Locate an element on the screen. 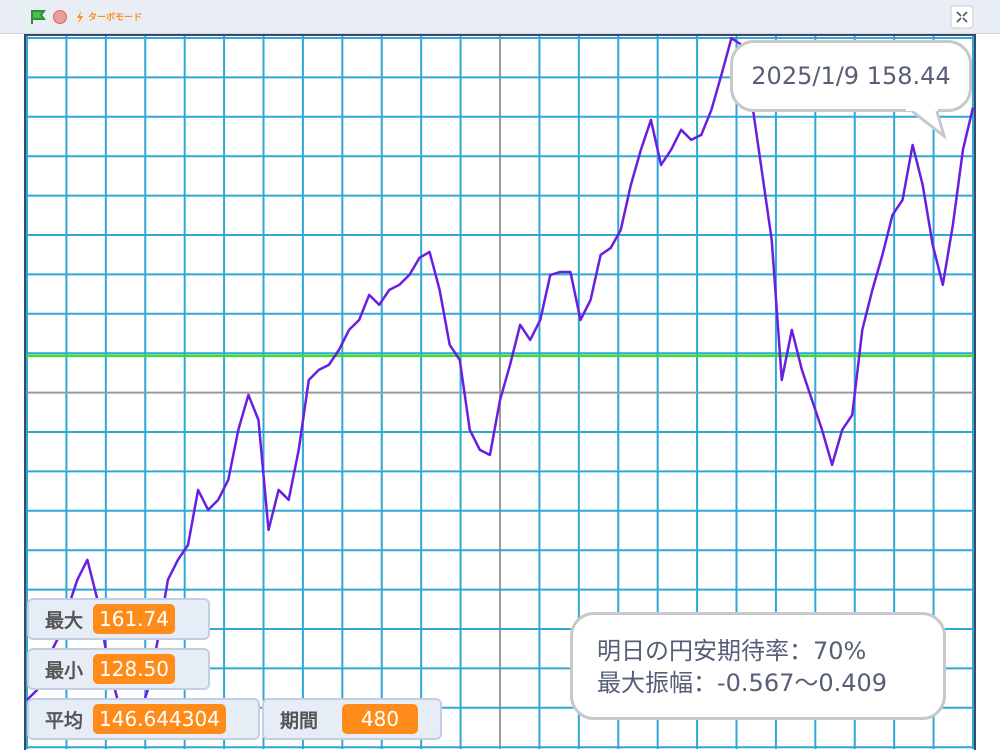 The image size is (1000, 750). monitor-value: 480 is located at coordinates (380, 719).